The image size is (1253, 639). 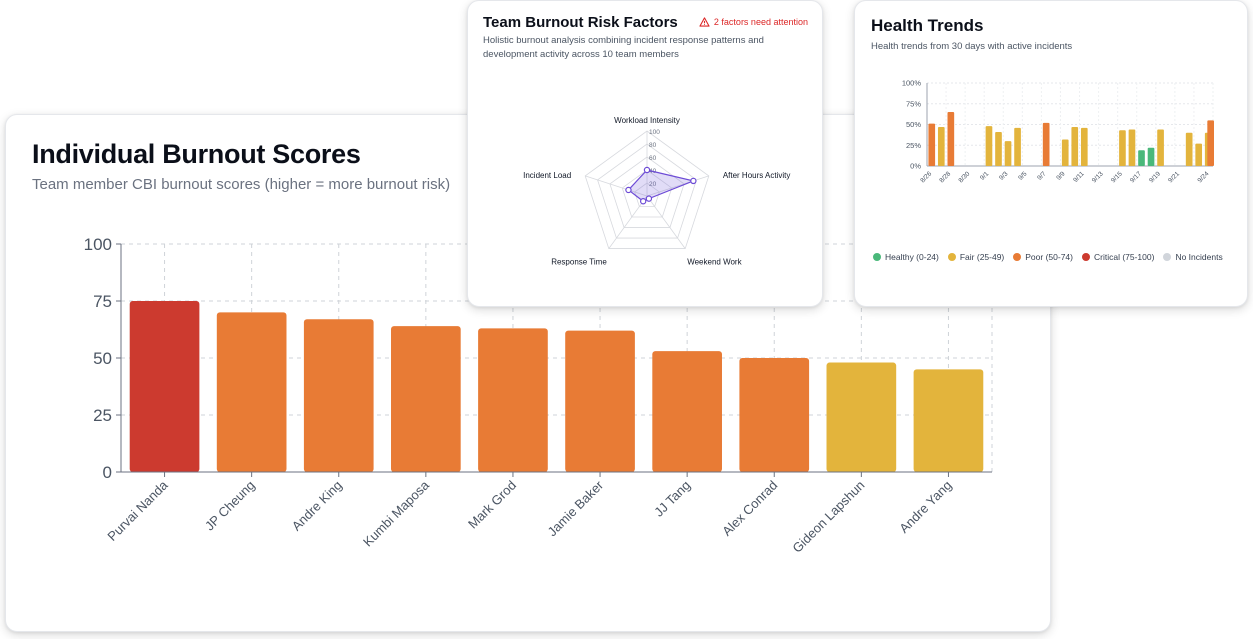 What do you see at coordinates (653, 145) in the screenshot?
I see `radar-tick-label: 80` at bounding box center [653, 145].